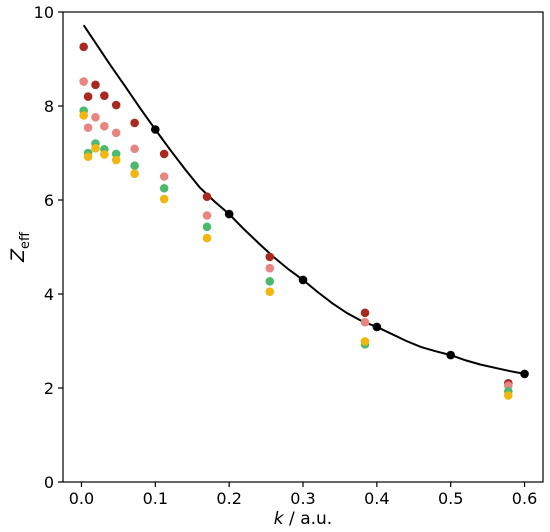  What do you see at coordinates (49, 482) in the screenshot?
I see `y-tick-label: 0` at bounding box center [49, 482].